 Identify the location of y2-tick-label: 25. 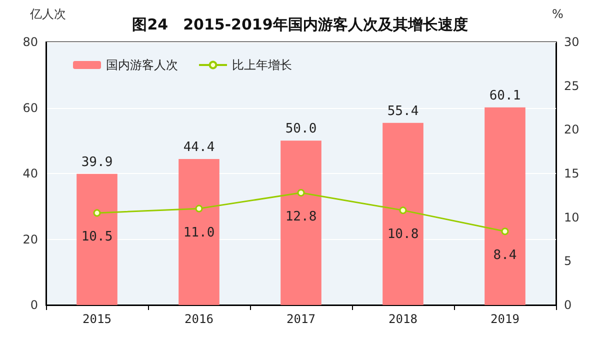
(572, 85).